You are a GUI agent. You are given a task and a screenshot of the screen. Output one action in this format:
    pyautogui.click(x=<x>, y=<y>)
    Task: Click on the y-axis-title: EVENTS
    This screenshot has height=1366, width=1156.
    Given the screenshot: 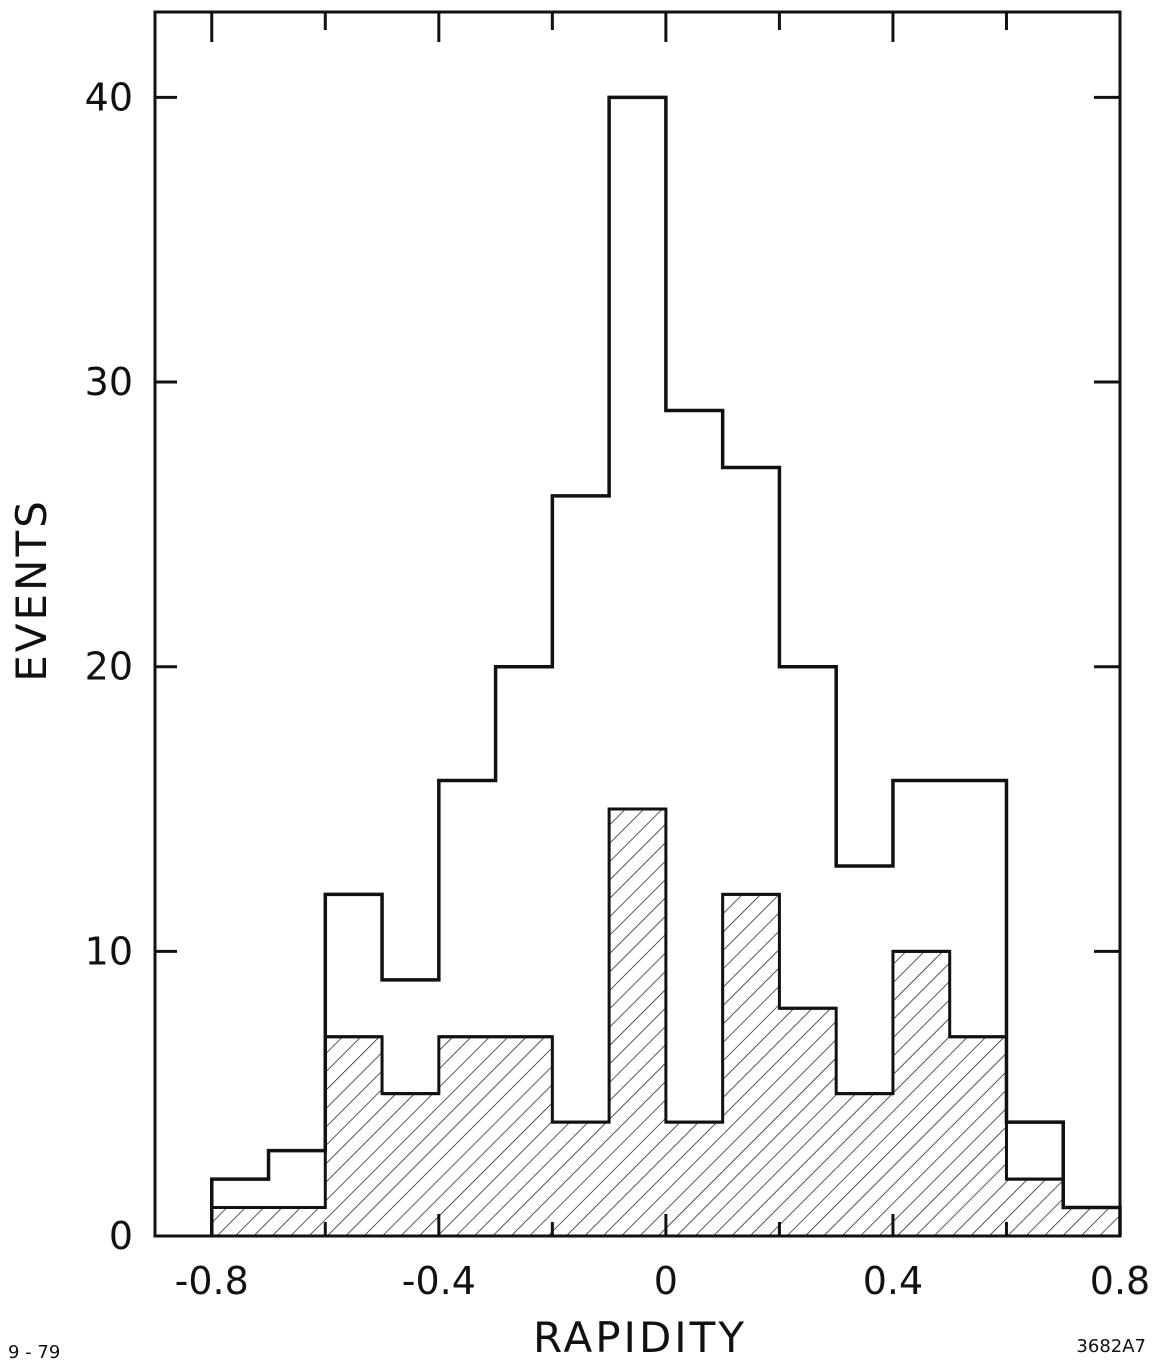 What is the action you would take?
    pyautogui.click(x=31, y=590)
    